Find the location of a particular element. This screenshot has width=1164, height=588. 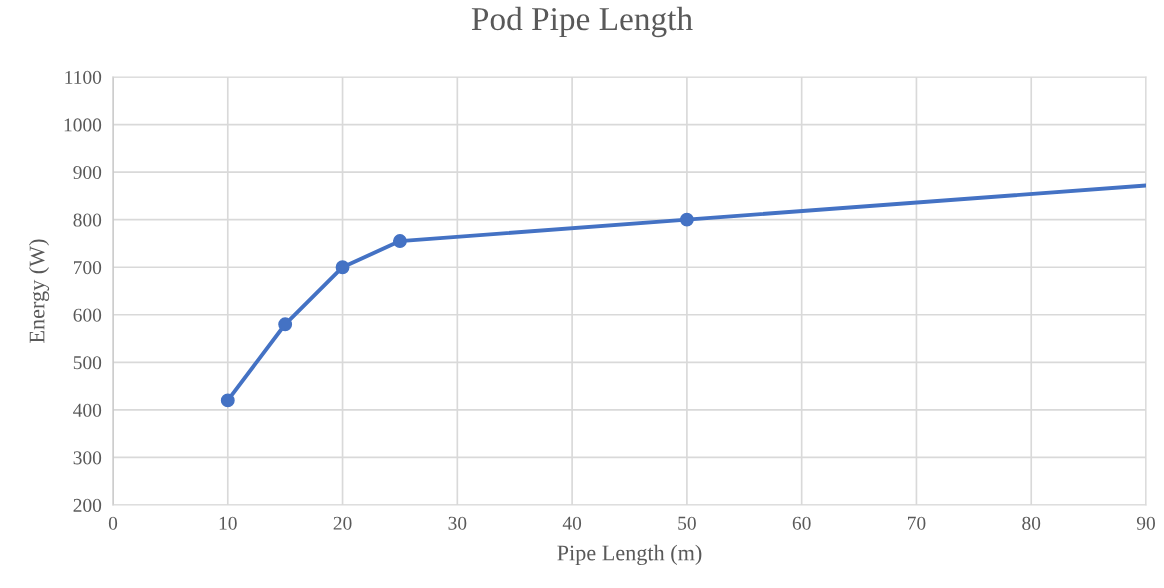

x-tick-label: 10 is located at coordinates (228, 523).